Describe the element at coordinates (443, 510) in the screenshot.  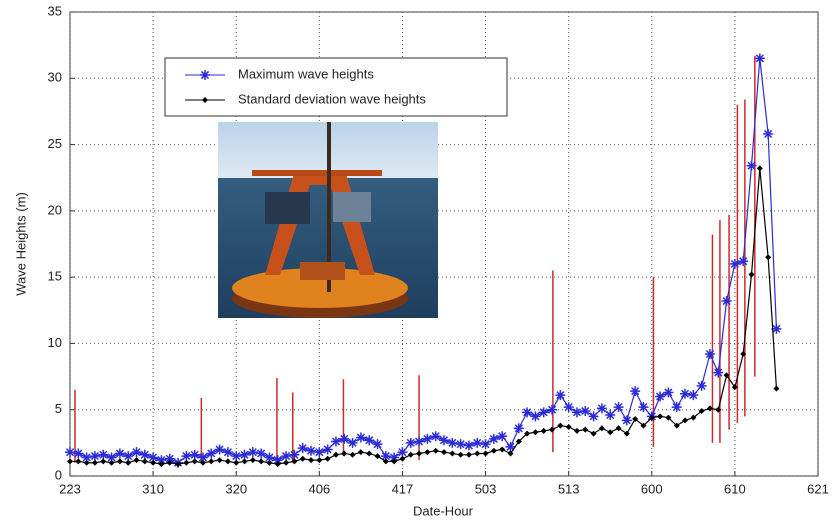
I see `x-axis-label: Date-Hour` at that location.